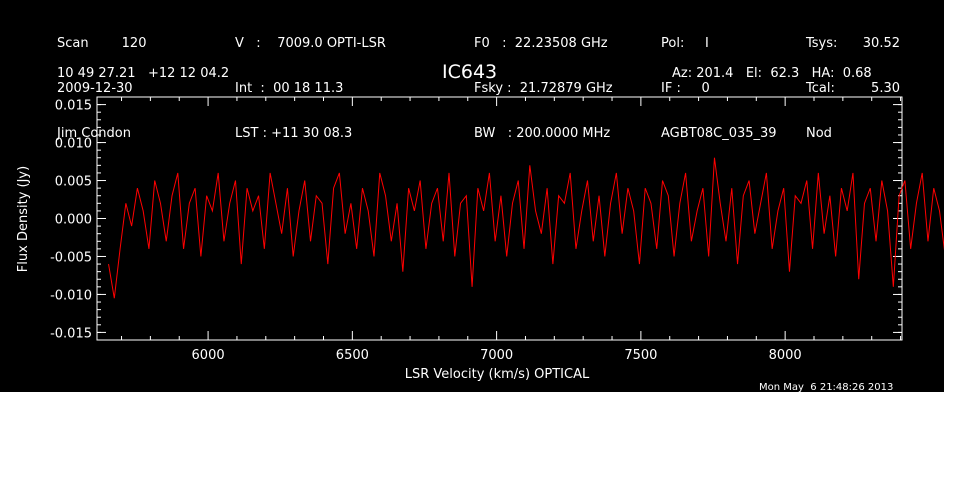 Image resolution: width=962 pixels, height=490 pixels. I want to click on procedure-label: Nod, so click(819, 133).